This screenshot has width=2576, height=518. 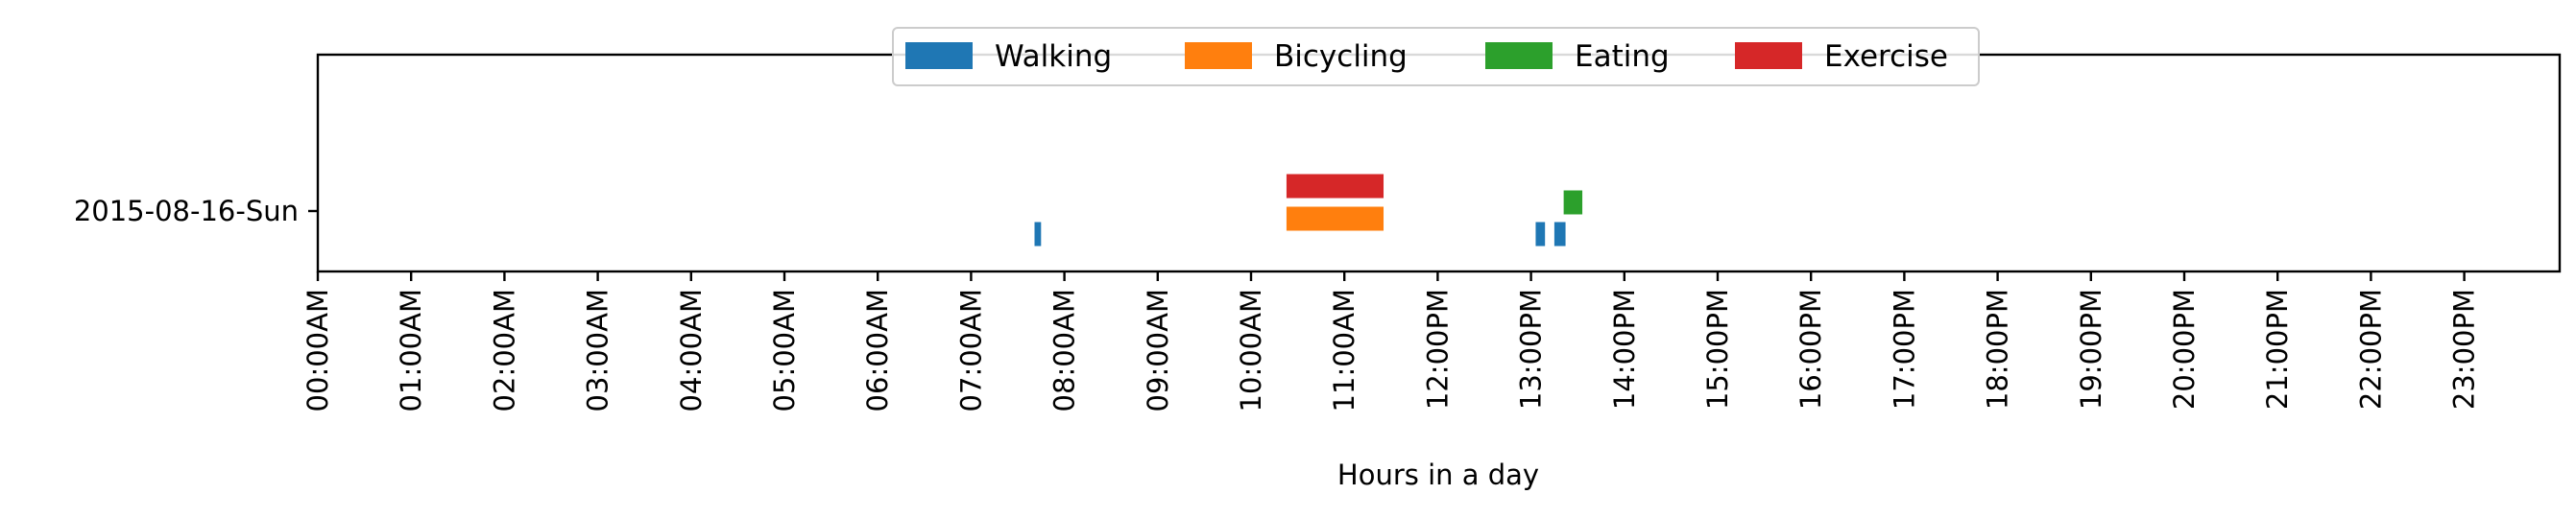 What do you see at coordinates (877, 350) in the screenshot?
I see `x-tick-label: 06:00AM` at bounding box center [877, 350].